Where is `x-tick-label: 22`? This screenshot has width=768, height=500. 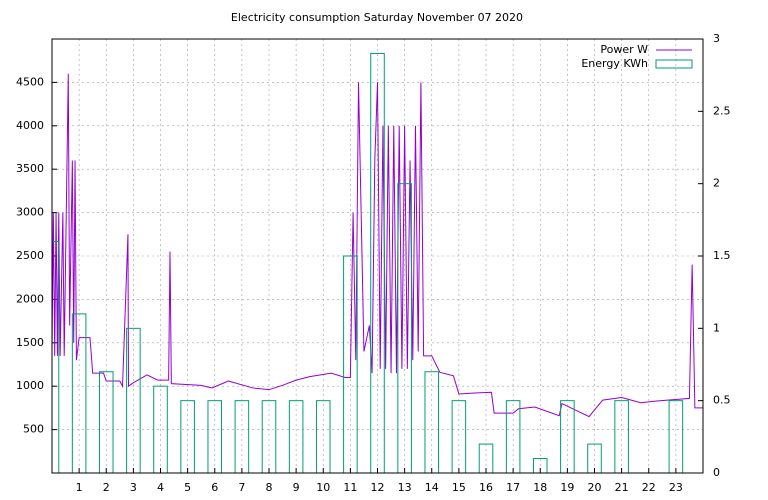
x-tick-label: 22 is located at coordinates (649, 487).